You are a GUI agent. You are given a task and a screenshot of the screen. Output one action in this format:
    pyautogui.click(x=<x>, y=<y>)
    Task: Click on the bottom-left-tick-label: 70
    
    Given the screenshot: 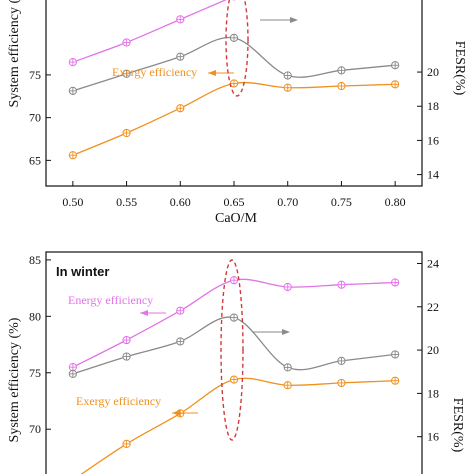 What is the action you would take?
    pyautogui.click(x=35, y=429)
    